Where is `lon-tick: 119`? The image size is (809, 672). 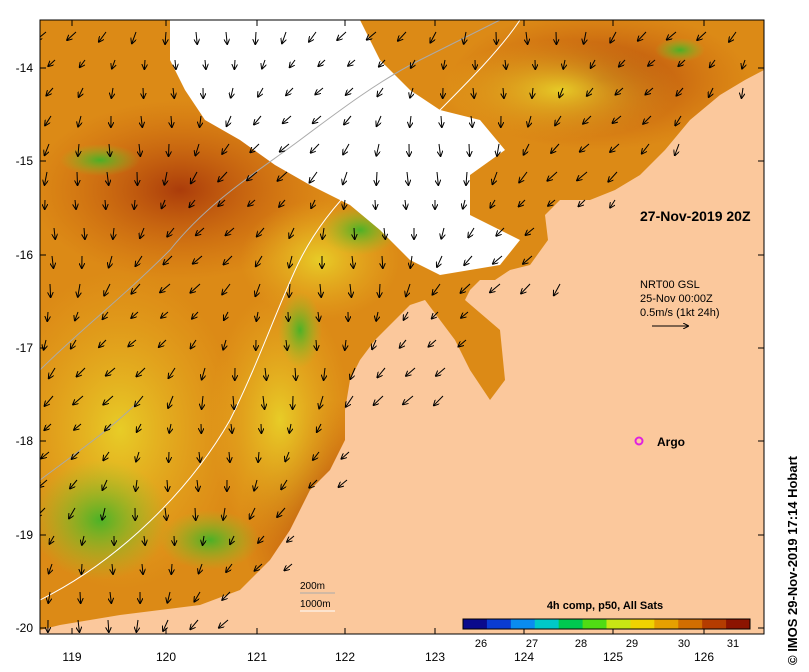 lon-tick: 119 is located at coordinates (71, 657).